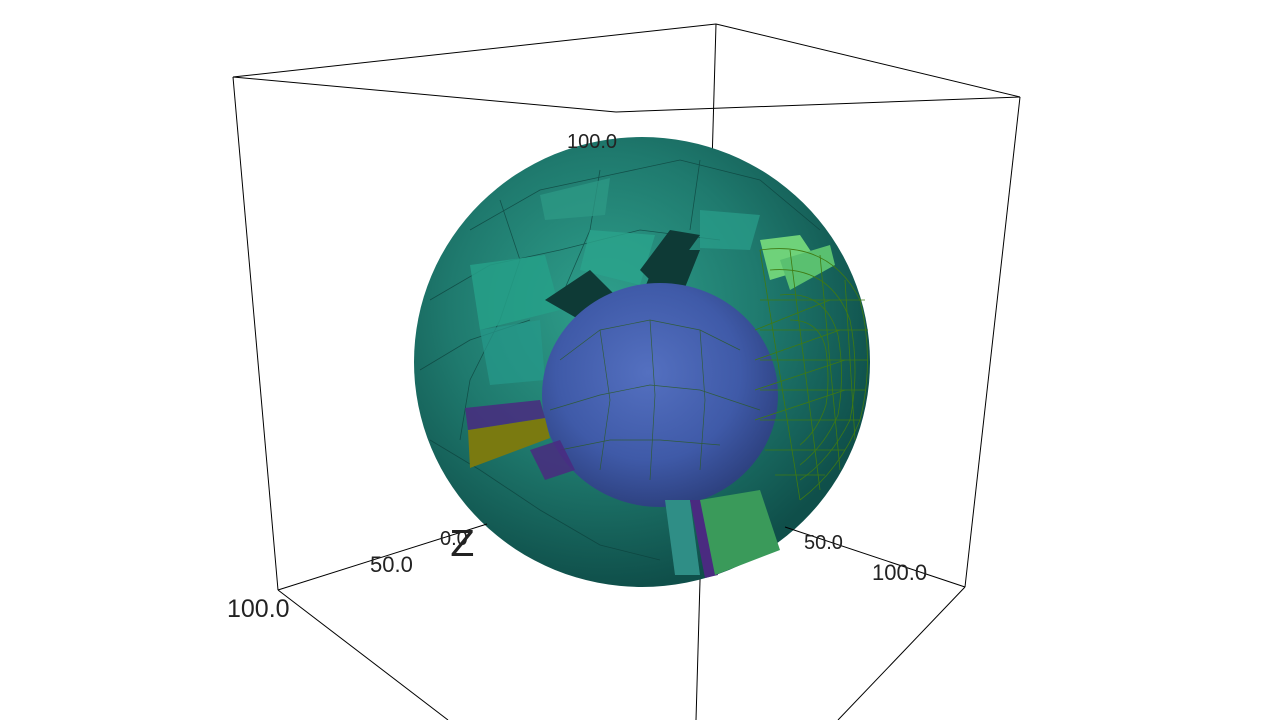  Describe the element at coordinates (615, 281) in the screenshot. I see `shell-highlight-facets` at that location.